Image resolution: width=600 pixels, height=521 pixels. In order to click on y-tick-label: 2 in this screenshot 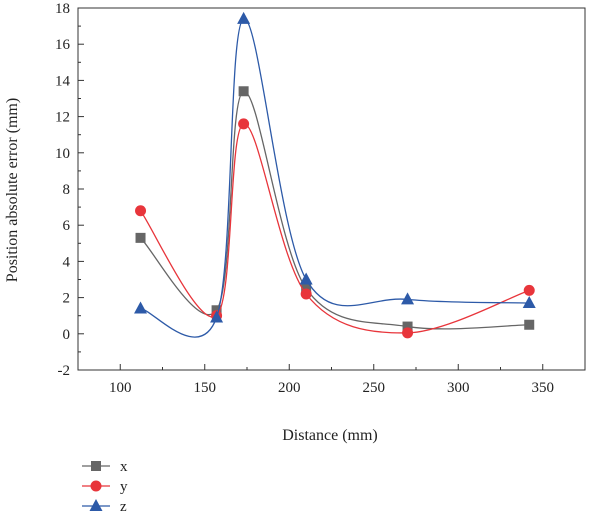, I will do `click(67, 299)`.